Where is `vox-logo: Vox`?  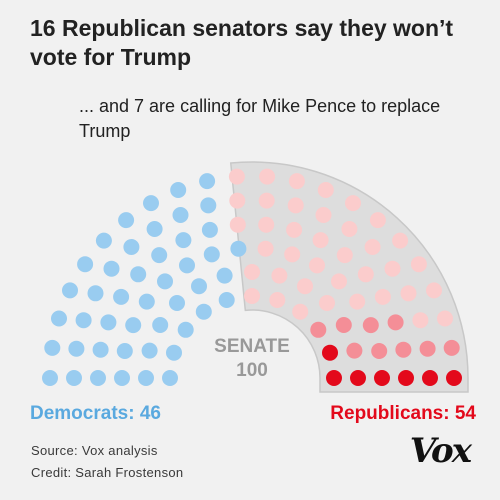
vox-logo: Vox is located at coordinates (440, 451).